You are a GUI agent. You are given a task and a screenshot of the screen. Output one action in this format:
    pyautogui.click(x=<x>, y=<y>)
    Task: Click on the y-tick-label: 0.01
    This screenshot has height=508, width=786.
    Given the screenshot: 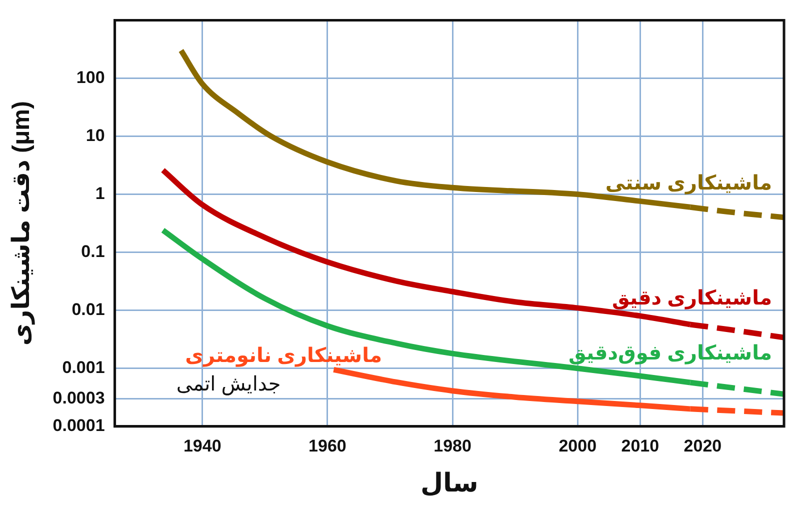 What is the action you would take?
    pyautogui.click(x=88, y=310)
    